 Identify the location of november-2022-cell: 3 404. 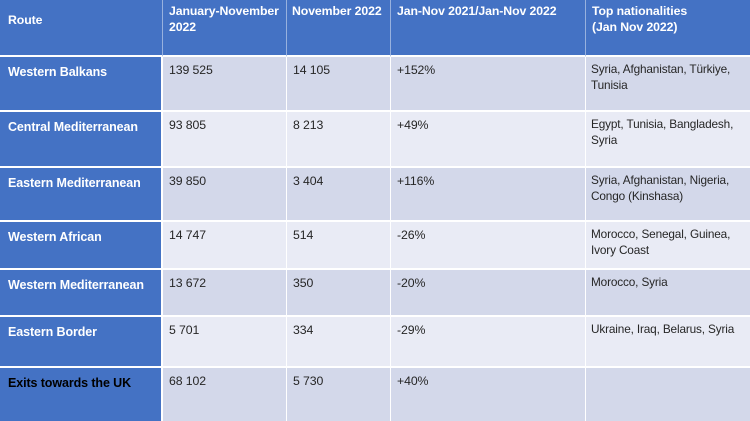
(339, 195).